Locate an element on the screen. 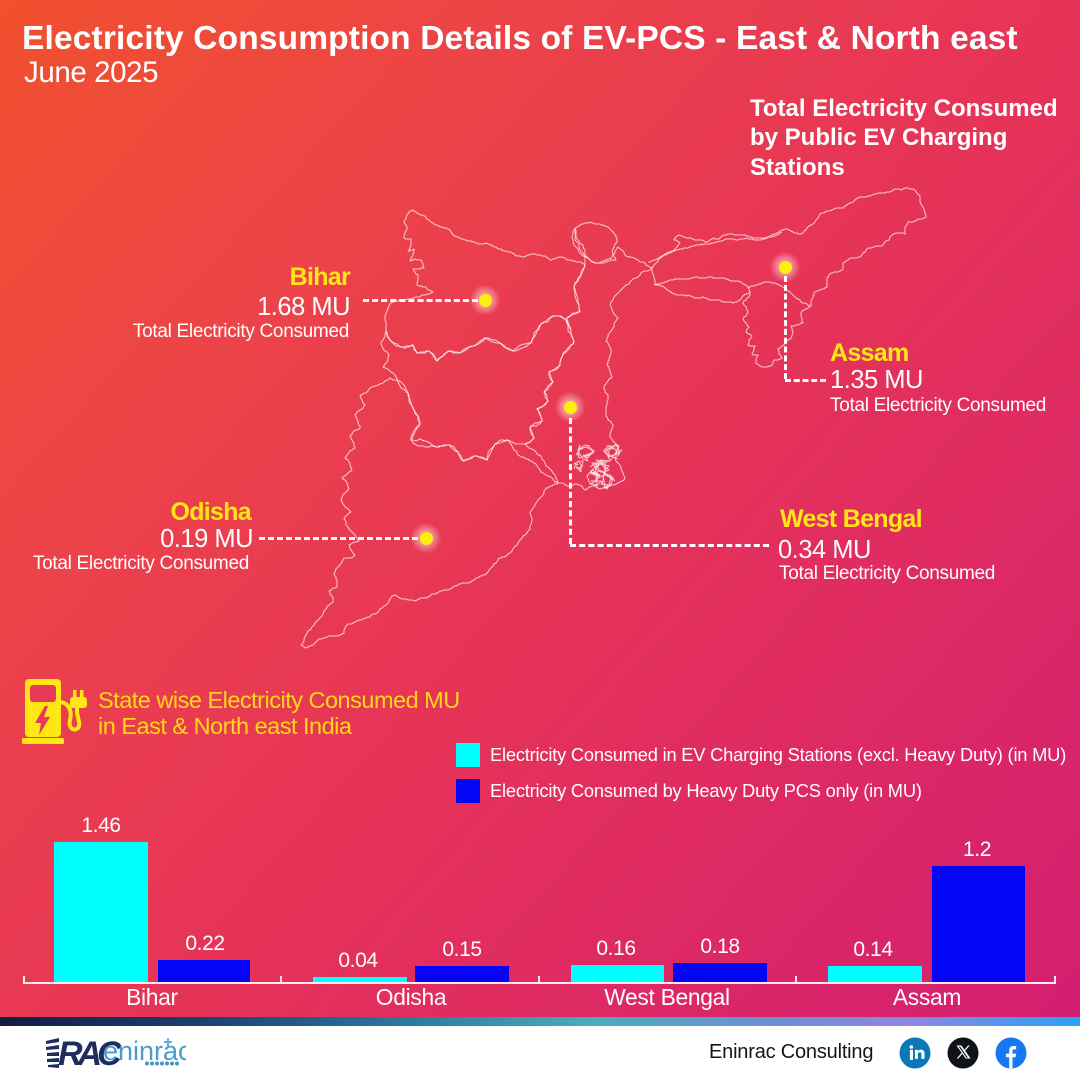 Image resolution: width=1080 pixels, height=1080 pixels. svg-text: RAC is located at coordinates (90, 1054).